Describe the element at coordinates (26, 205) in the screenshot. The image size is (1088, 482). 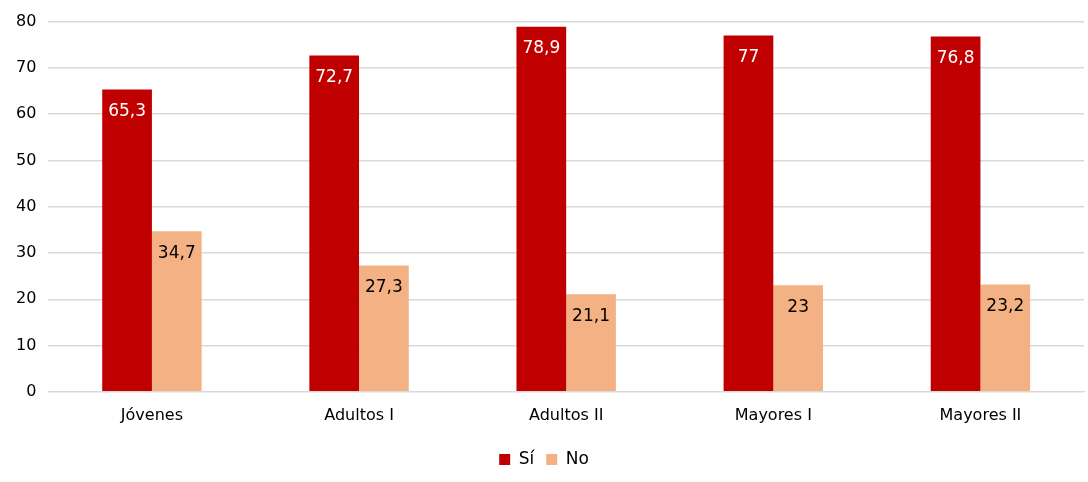
I see `y-tick-label: 40` at that location.